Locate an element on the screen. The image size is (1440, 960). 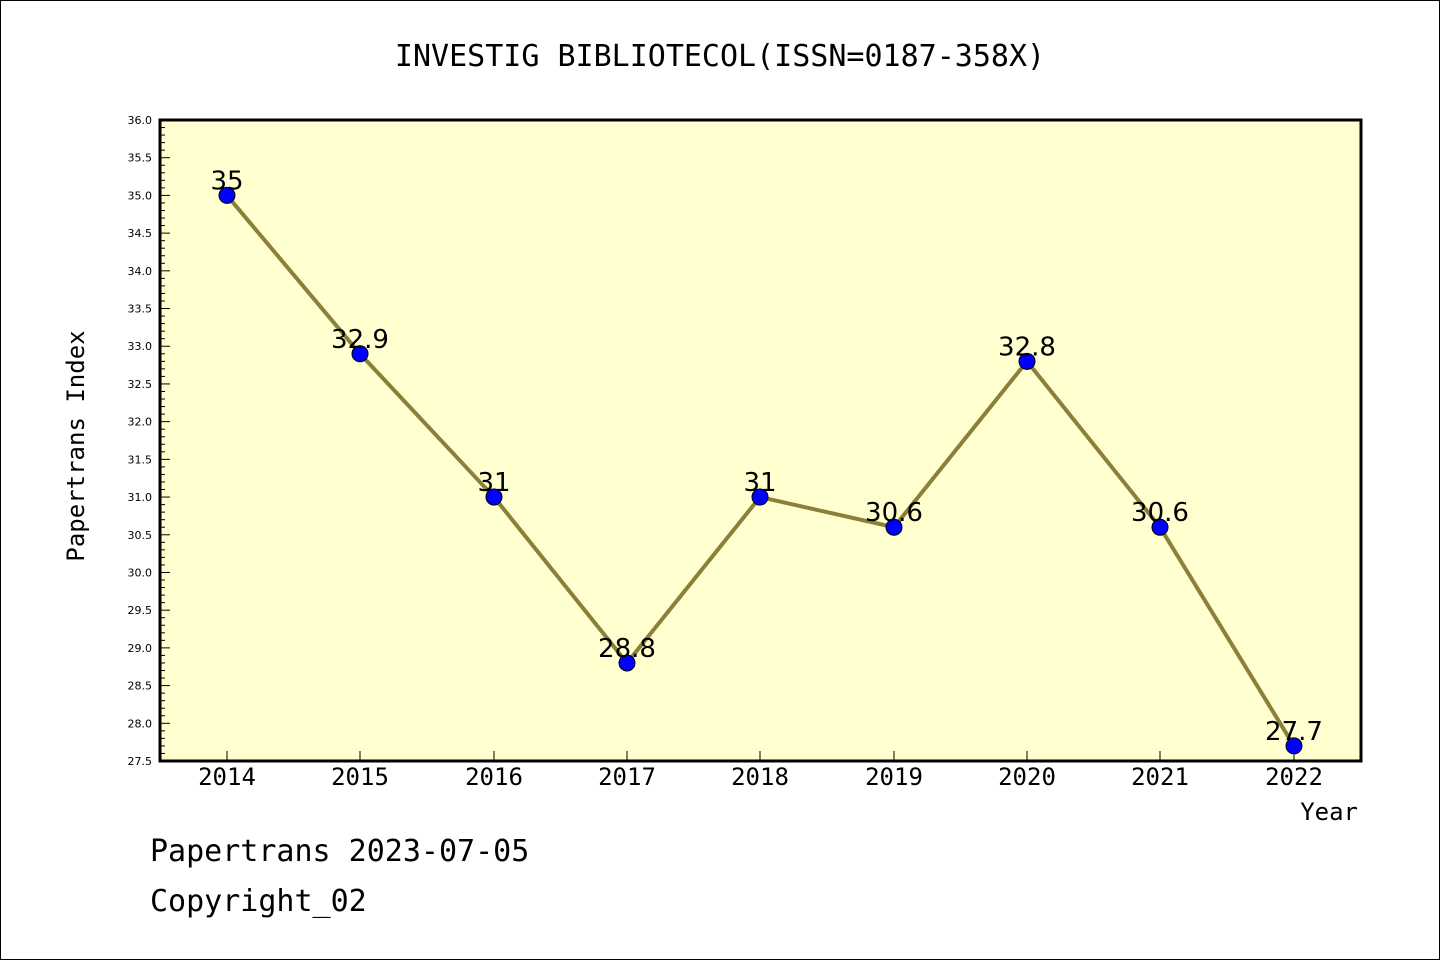
x-axis-label: Year is located at coordinates (1329, 812).